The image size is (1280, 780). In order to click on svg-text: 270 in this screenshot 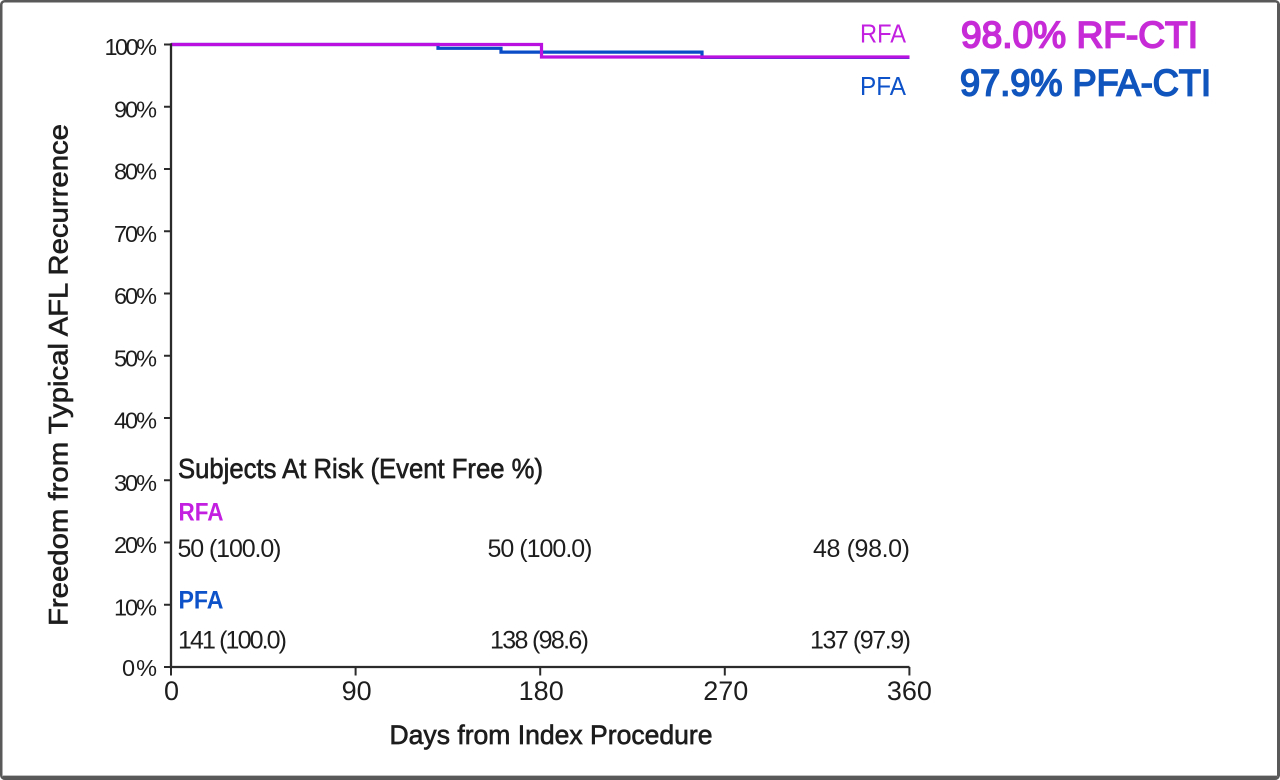, I will do `click(725, 691)`.